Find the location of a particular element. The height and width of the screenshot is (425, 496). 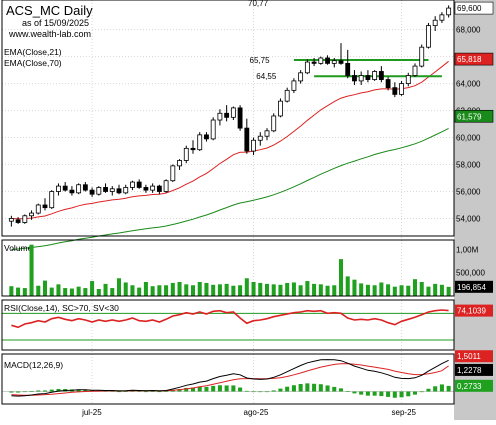

macd-tag-label: 0,2733 is located at coordinates (469, 386).